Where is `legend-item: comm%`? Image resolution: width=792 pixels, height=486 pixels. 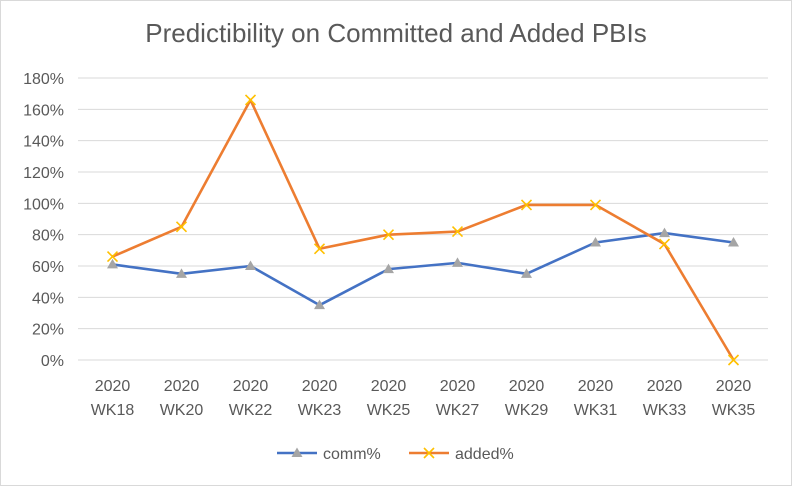 legend-item: comm% is located at coordinates (329, 454).